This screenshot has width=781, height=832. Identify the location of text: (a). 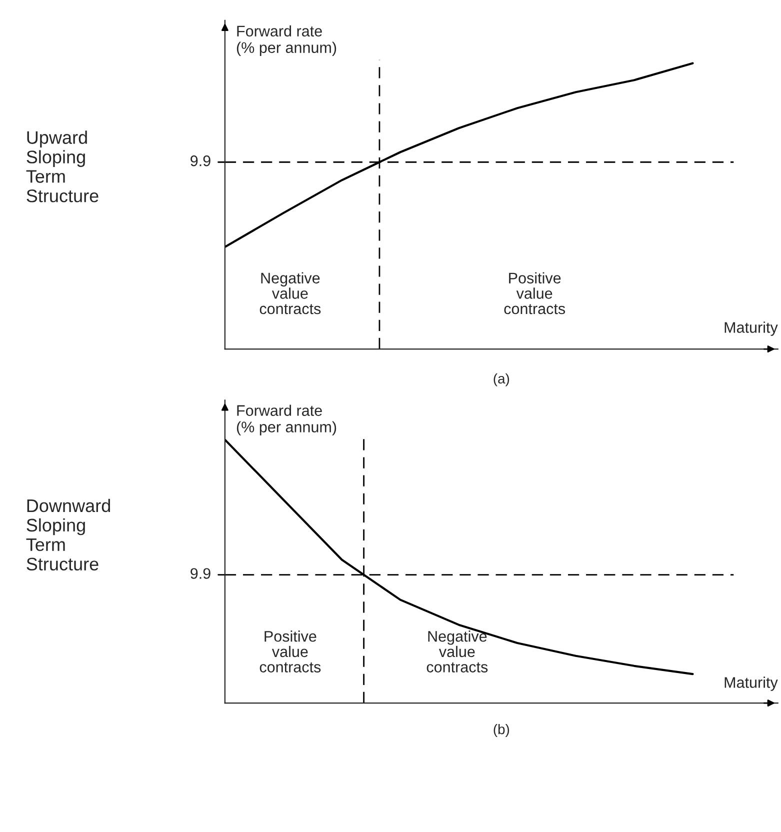
(502, 379).